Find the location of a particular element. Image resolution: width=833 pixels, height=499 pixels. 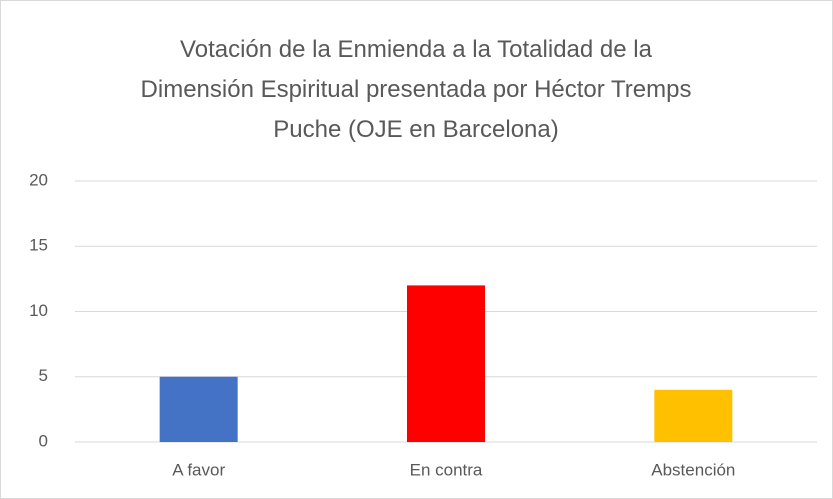

y-tick-label: 15 is located at coordinates (38, 245).